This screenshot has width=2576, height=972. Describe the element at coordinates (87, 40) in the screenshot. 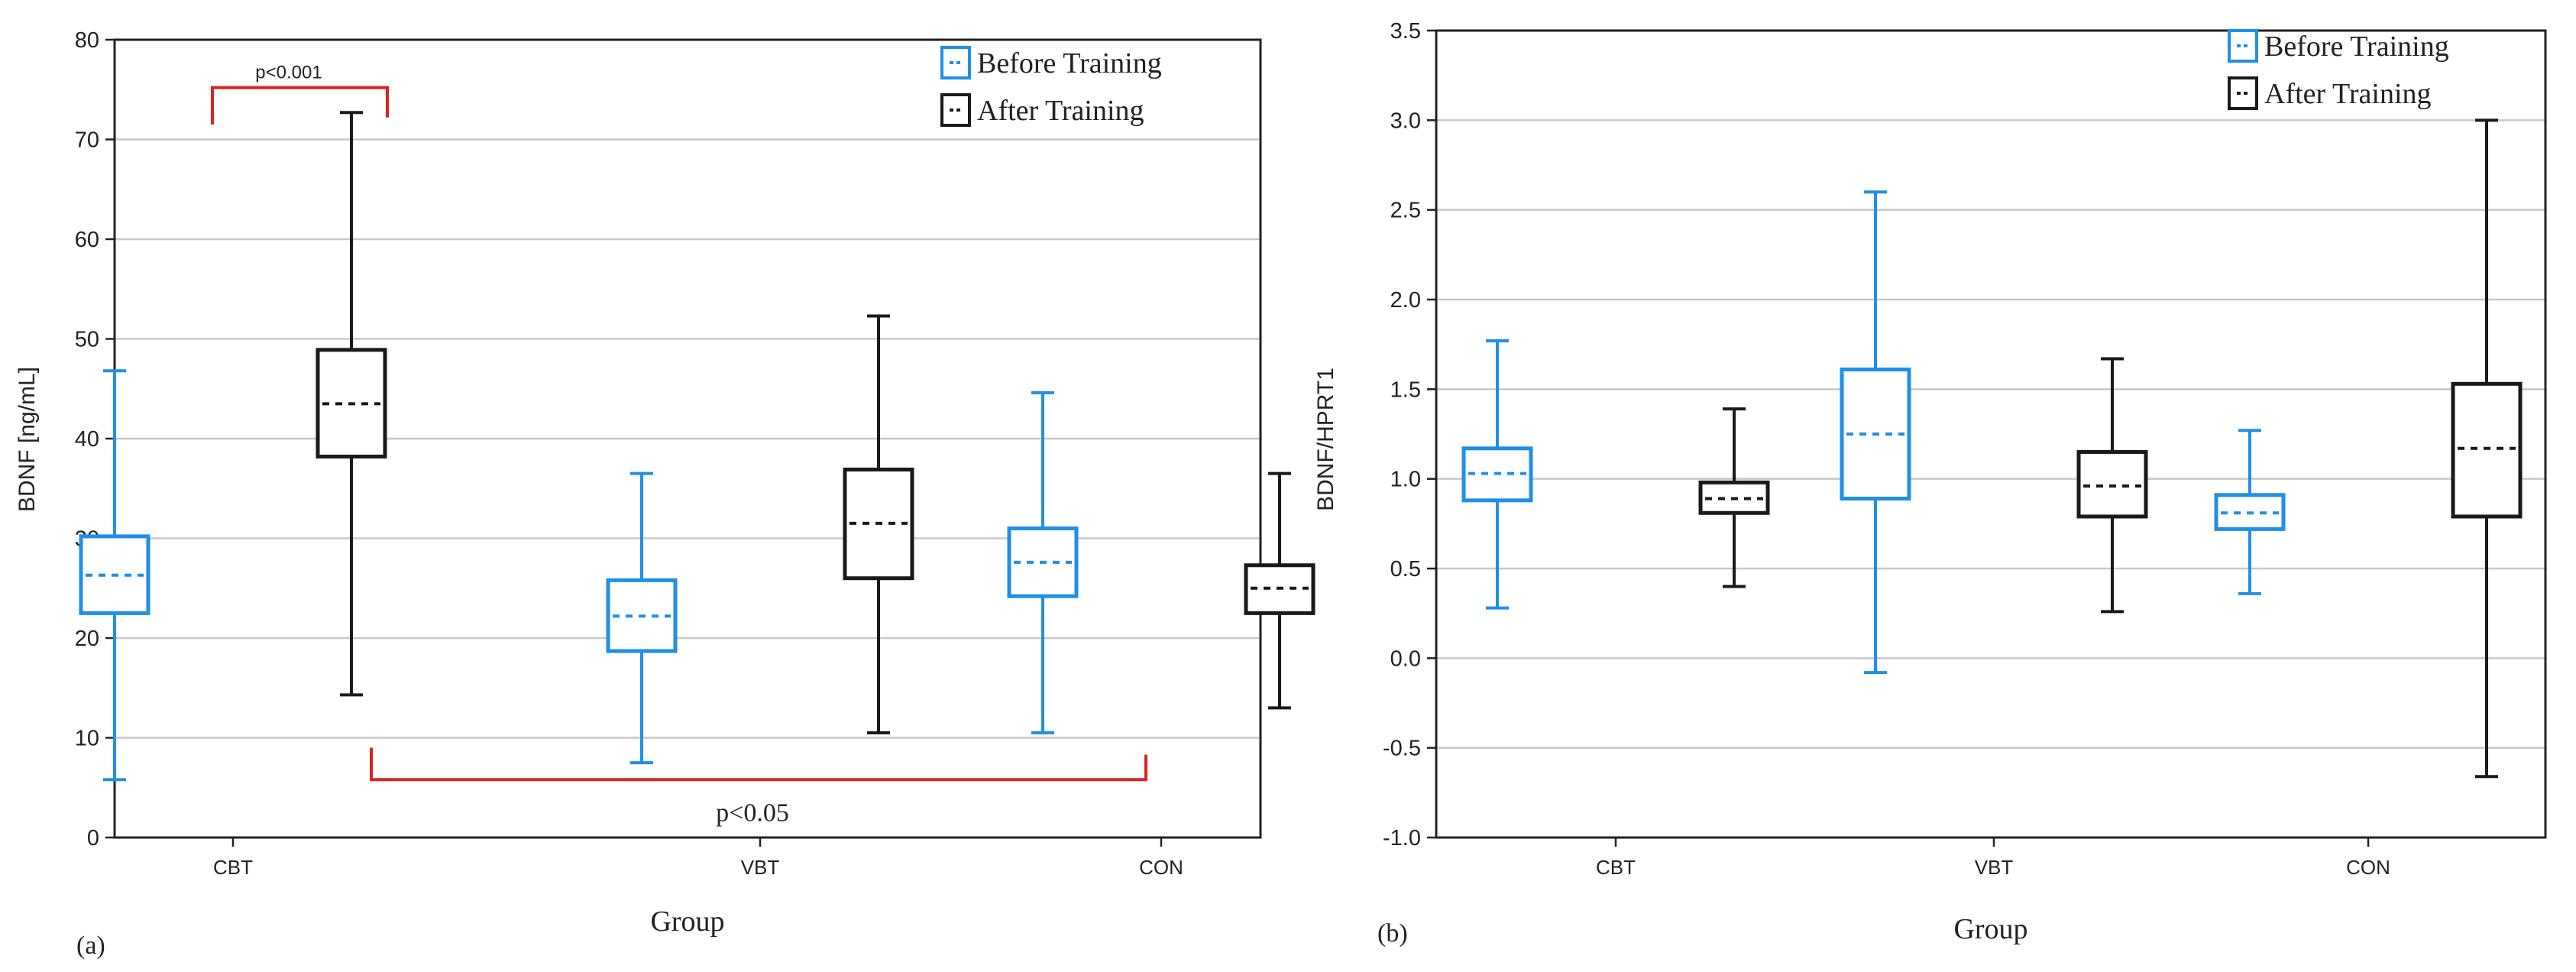

I see `panel-a-y-tick-label: 80` at that location.